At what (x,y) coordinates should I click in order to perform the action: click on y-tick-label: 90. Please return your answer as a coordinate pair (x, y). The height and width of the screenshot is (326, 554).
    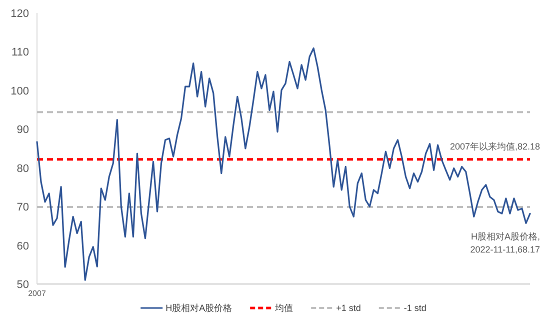
    Looking at the image, I should click on (22, 130).